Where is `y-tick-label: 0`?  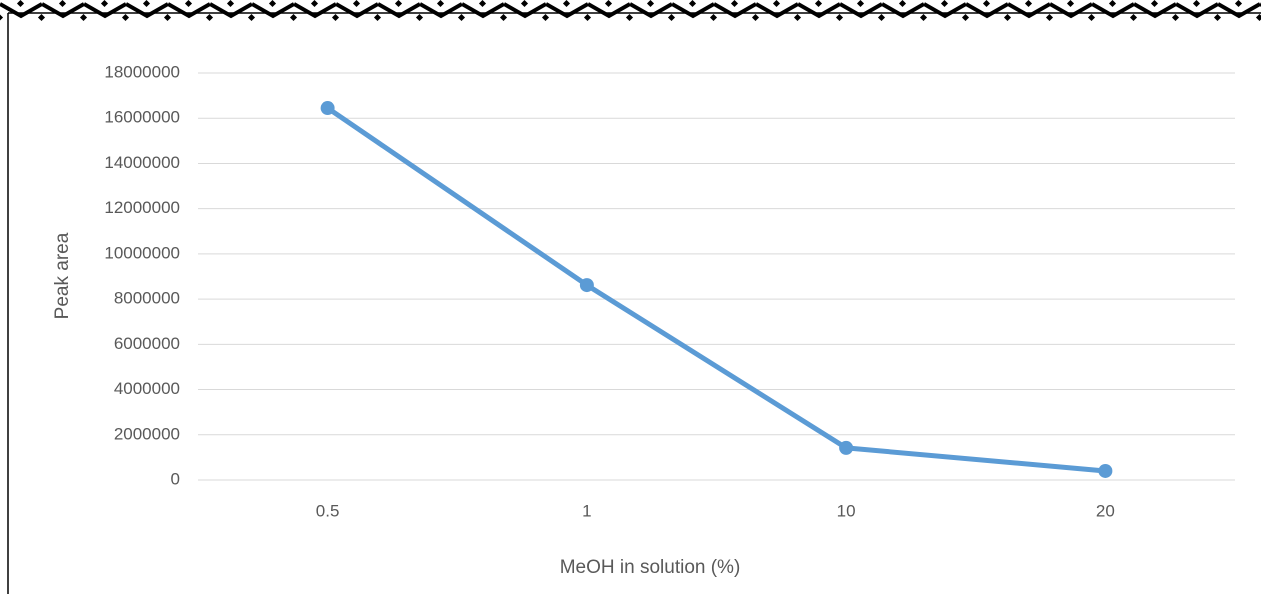
y-tick-label: 0 is located at coordinates (175, 478).